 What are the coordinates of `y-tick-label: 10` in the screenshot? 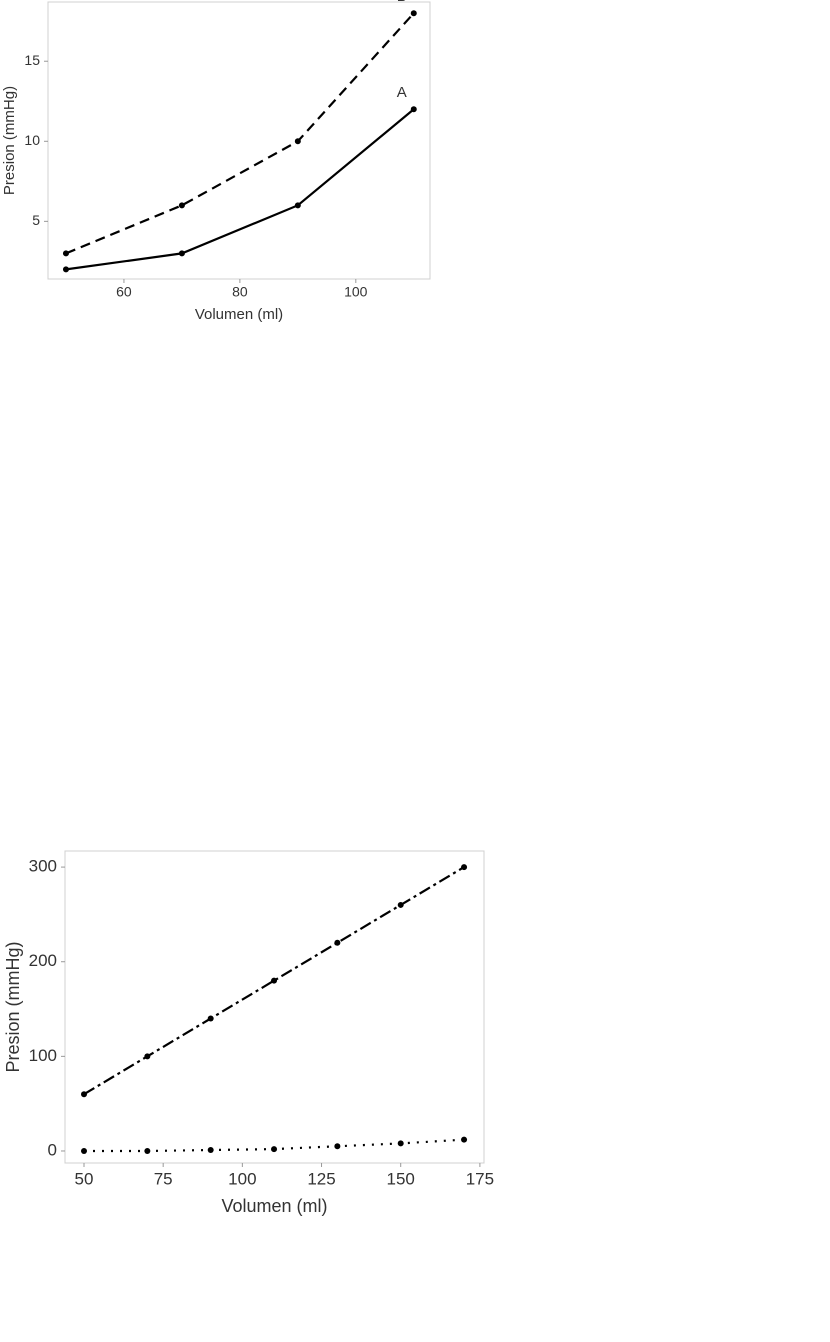 It's located at (32, 140).